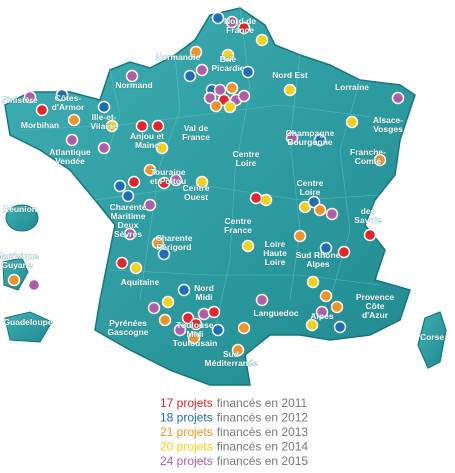 The width and height of the screenshot is (455, 473). I want to click on region-label: Vosges, so click(388, 129).